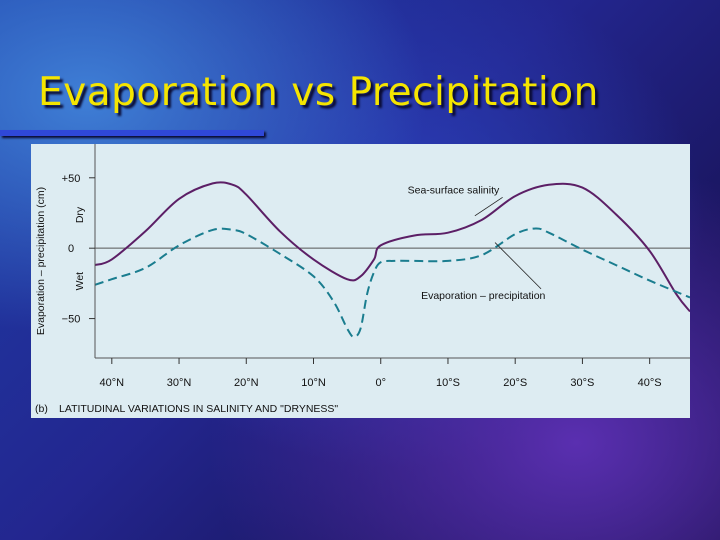  Describe the element at coordinates (488, 206) in the screenshot. I see `salinity-leader-line` at that location.